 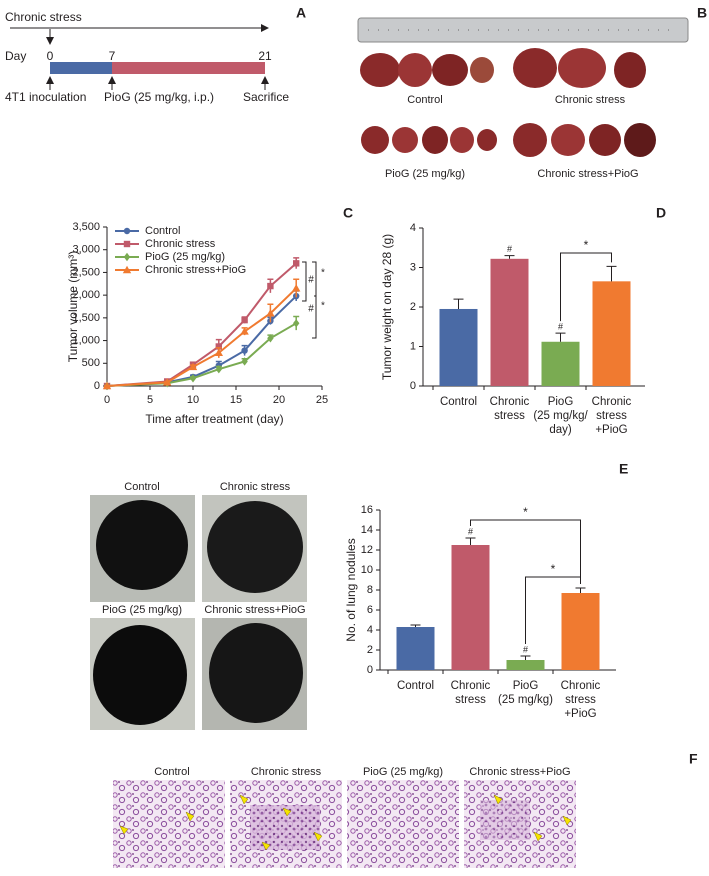 I want to click on panel-label: E, so click(x=623, y=469).